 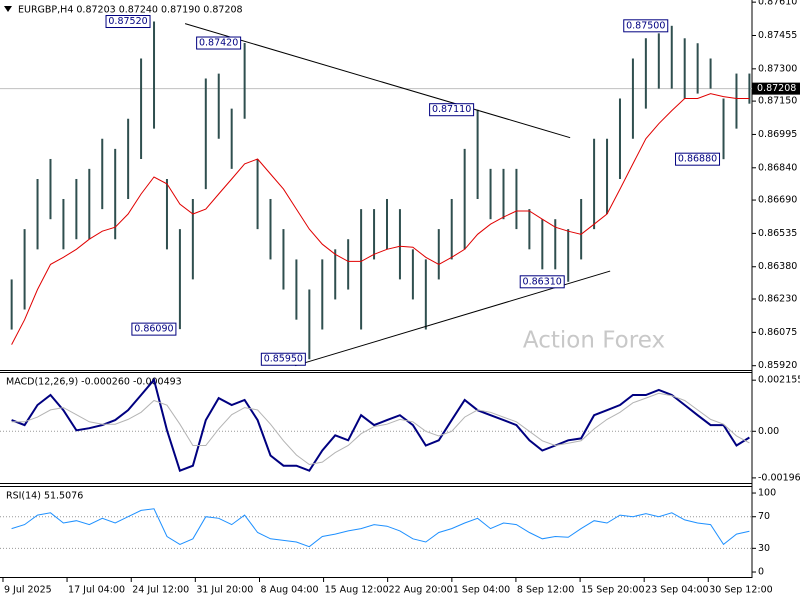 What do you see at coordinates (545, 590) in the screenshot?
I see `x-tick-label: 8 Sep 12:00` at bounding box center [545, 590].